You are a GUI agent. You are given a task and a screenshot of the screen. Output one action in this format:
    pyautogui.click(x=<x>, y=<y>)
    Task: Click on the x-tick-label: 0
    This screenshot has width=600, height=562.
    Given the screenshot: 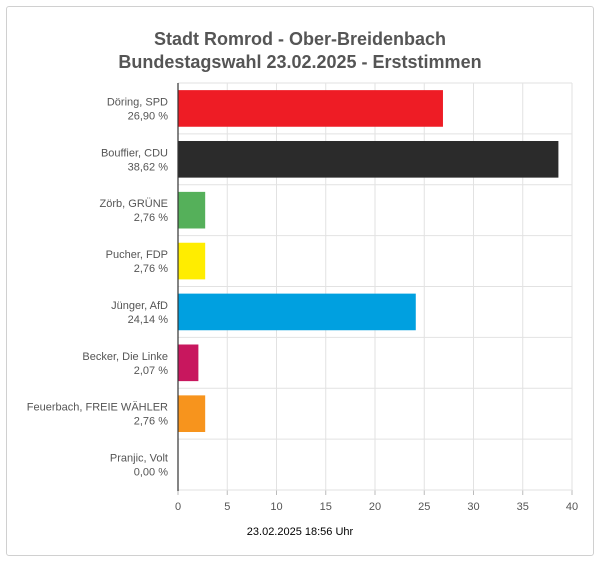 What is the action you would take?
    pyautogui.click(x=178, y=507)
    